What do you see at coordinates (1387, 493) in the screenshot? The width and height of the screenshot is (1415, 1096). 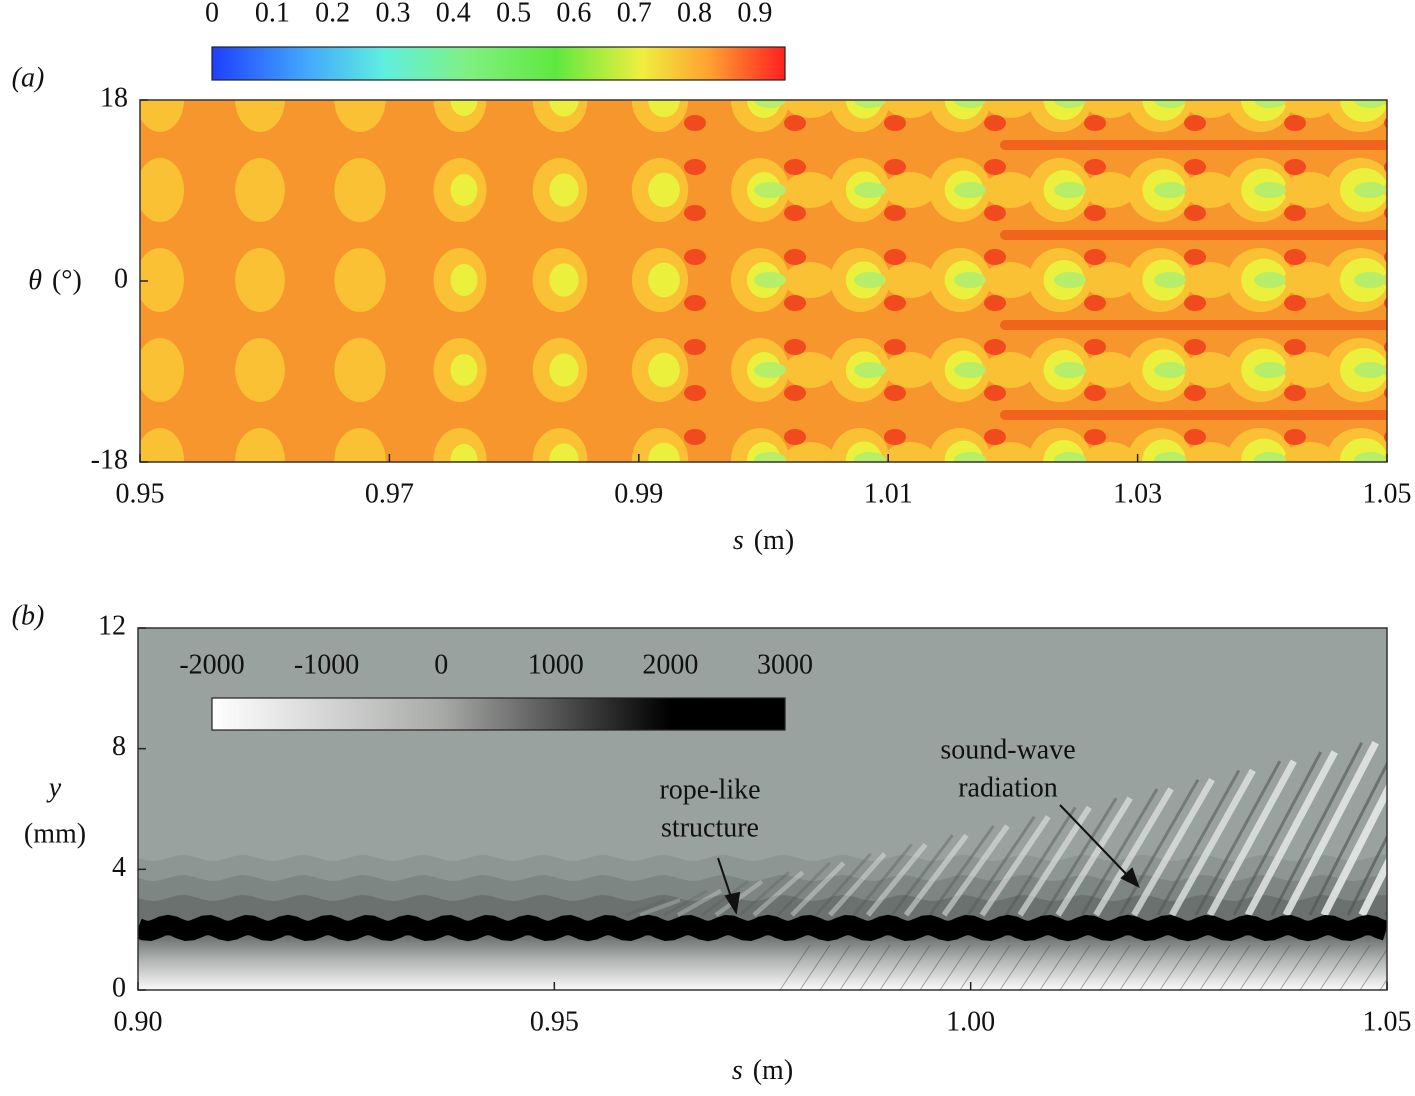 I see `x-tick-label: 1.05` at bounding box center [1387, 493].